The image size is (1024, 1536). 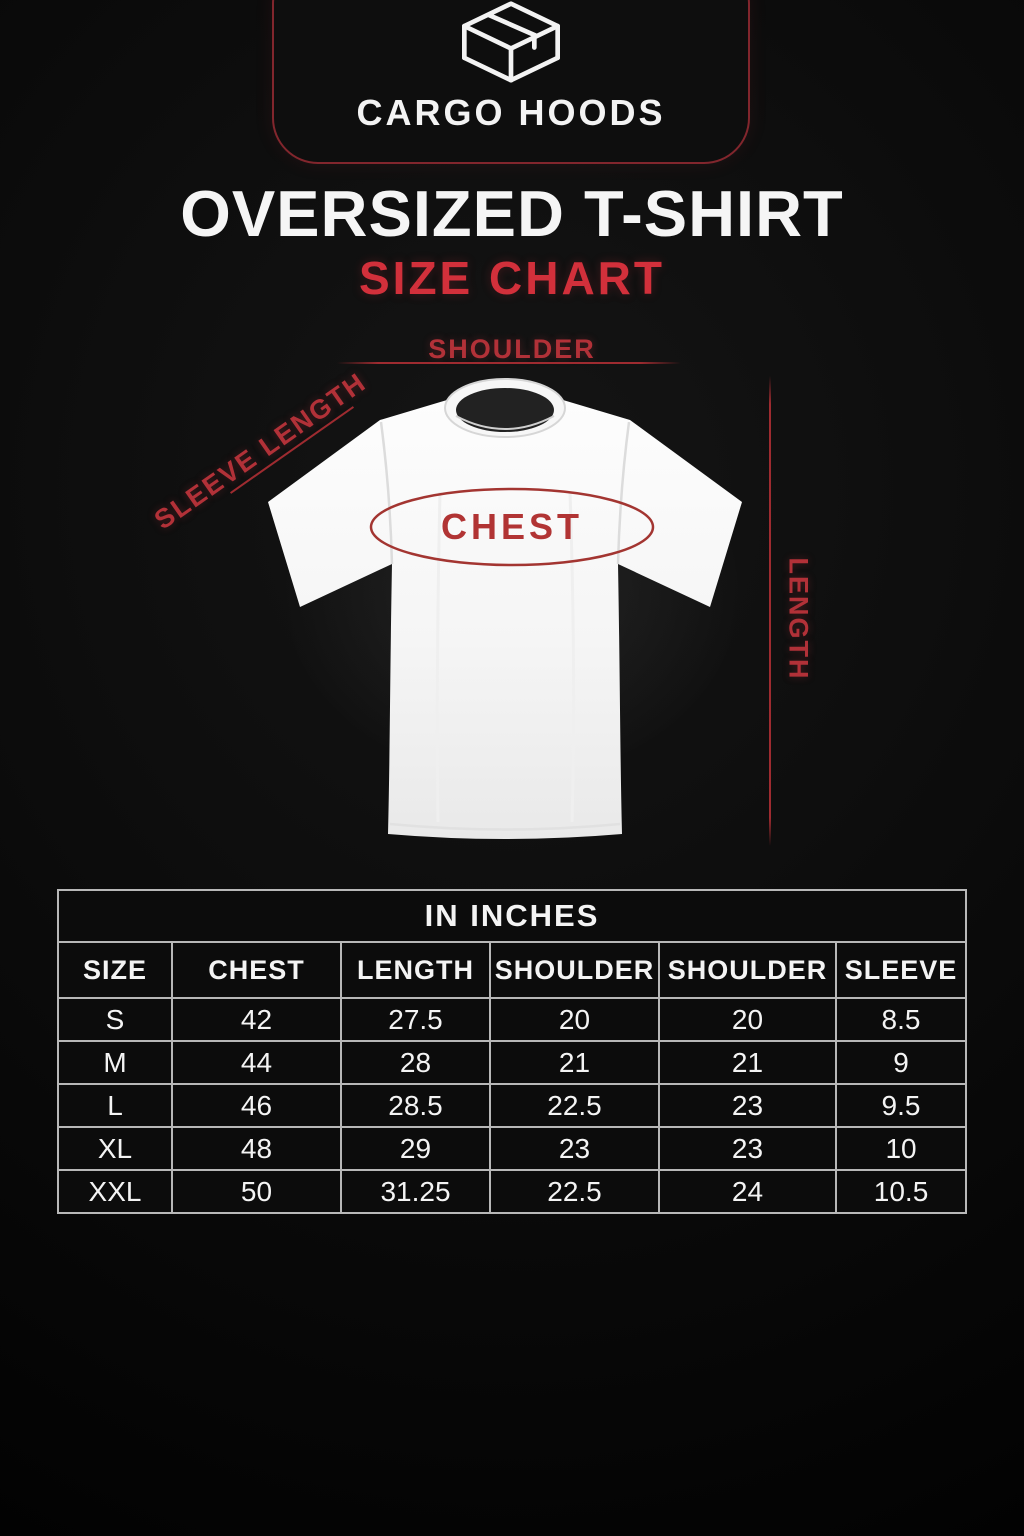 What do you see at coordinates (901, 1105) in the screenshot?
I see `cell-sleeve: 9.5` at bounding box center [901, 1105].